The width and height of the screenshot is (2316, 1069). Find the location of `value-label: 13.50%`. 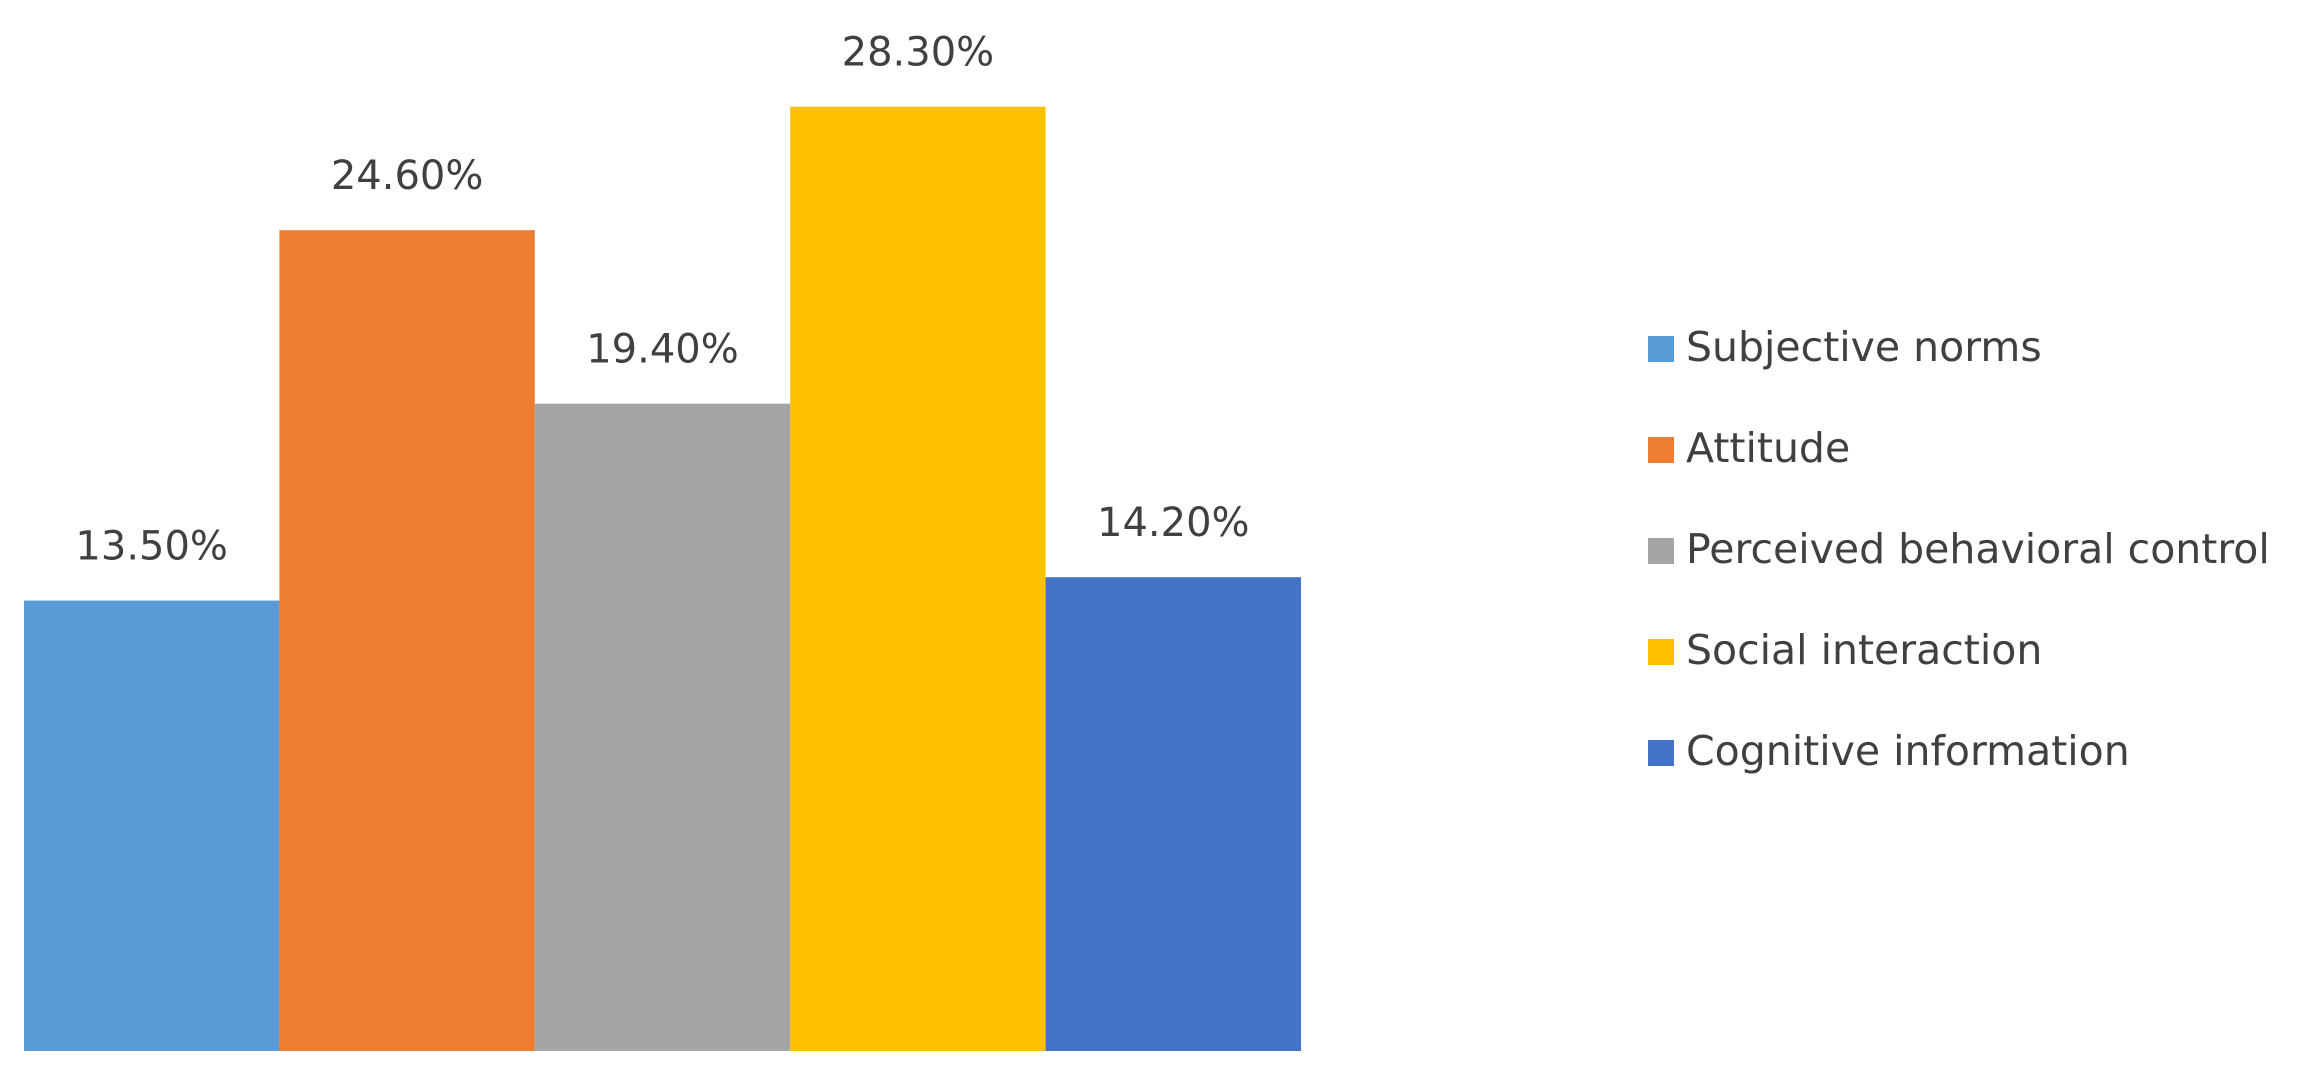

value-label: 13.50% is located at coordinates (151, 547).